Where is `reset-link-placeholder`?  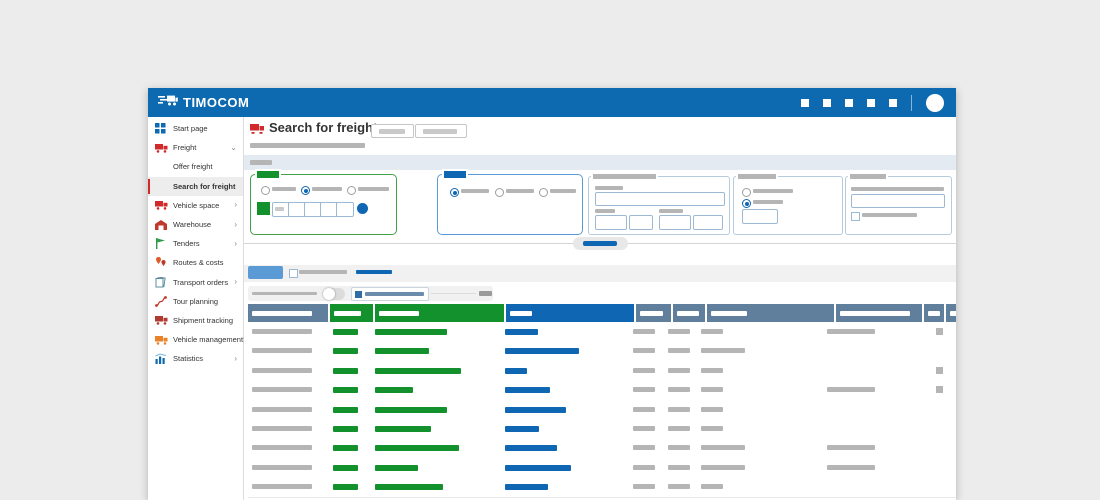
reset-link-placeholder is located at coordinates (374, 272).